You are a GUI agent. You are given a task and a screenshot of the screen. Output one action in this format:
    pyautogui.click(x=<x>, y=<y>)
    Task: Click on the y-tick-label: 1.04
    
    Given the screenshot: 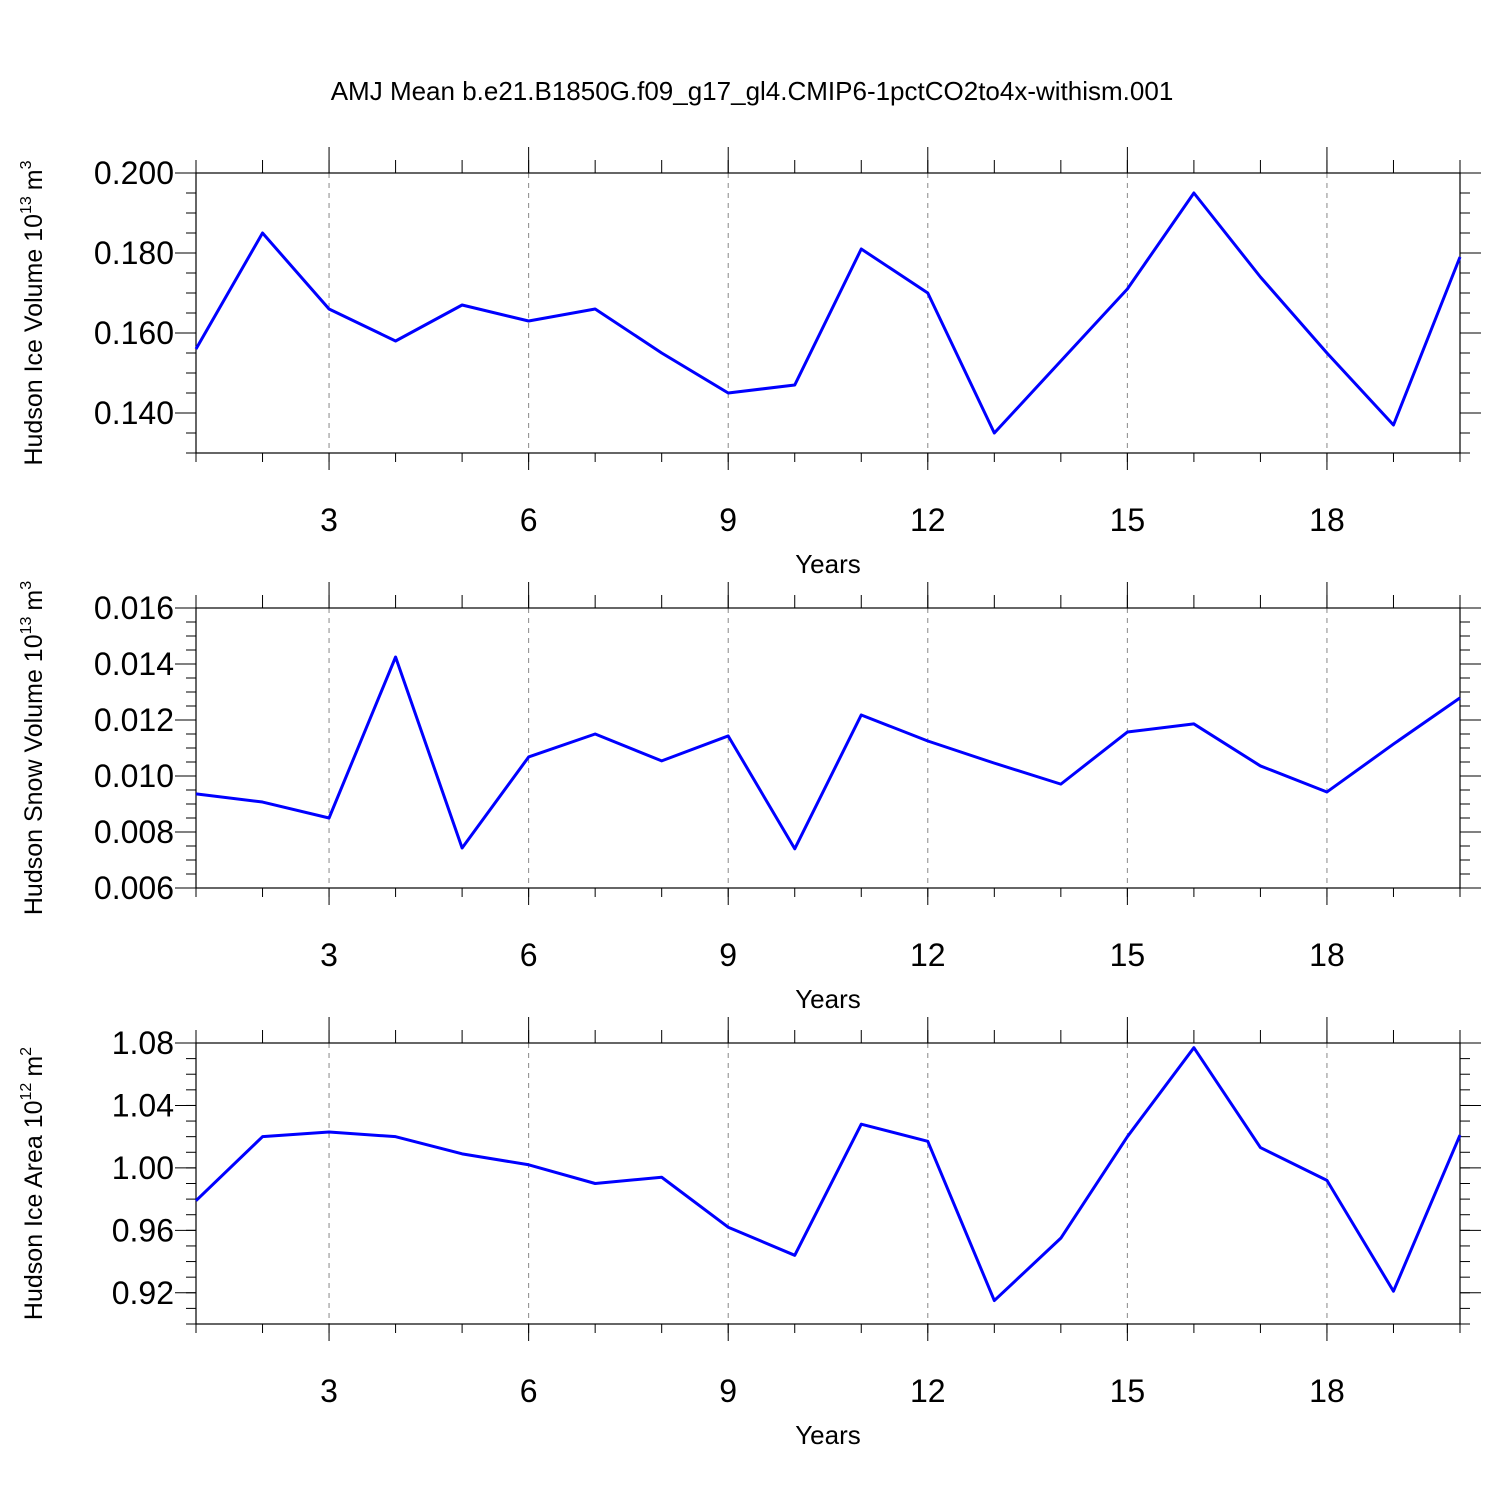 What is the action you would take?
    pyautogui.click(x=143, y=1105)
    